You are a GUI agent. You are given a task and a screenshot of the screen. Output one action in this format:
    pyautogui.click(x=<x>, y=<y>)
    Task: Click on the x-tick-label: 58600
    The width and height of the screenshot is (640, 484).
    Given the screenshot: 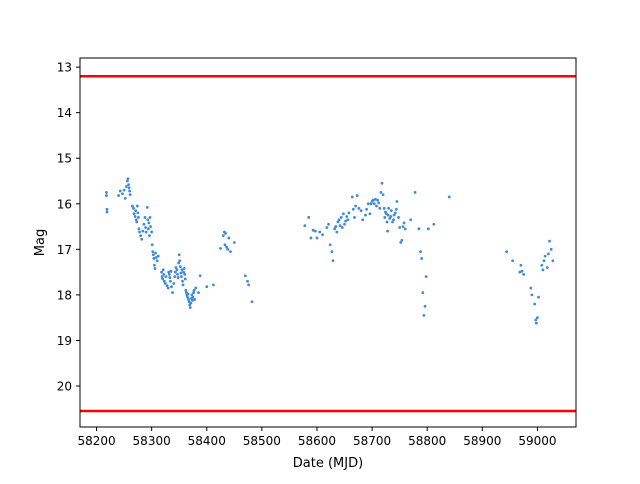 What is the action you would take?
    pyautogui.click(x=317, y=441)
    